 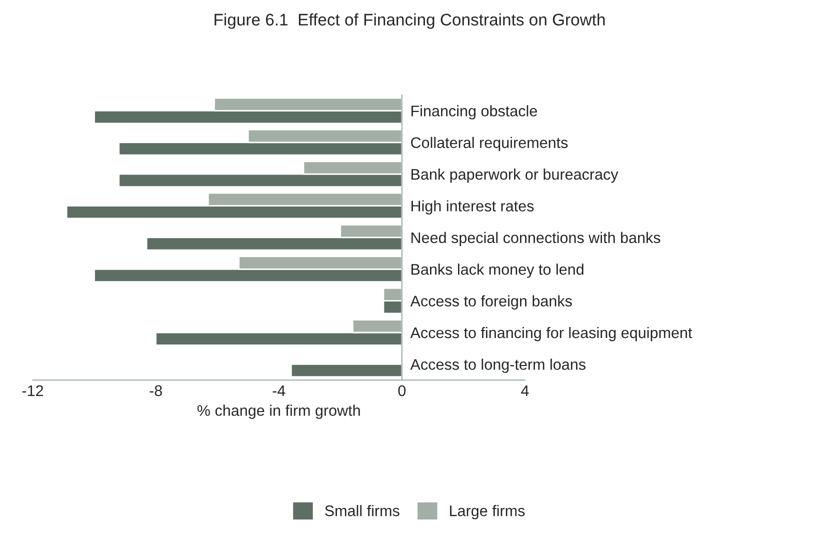 What do you see at coordinates (156, 390) in the screenshot?
I see `x-tick-label: -8` at bounding box center [156, 390].